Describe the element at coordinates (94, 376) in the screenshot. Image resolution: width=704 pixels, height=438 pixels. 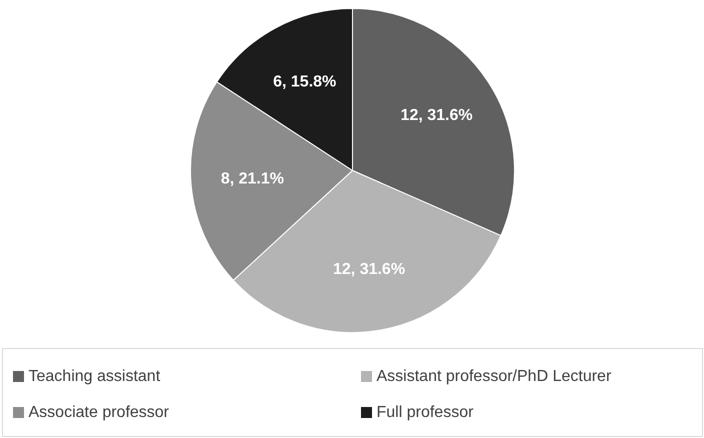
I see `legend-label: Teaching assistant` at that location.